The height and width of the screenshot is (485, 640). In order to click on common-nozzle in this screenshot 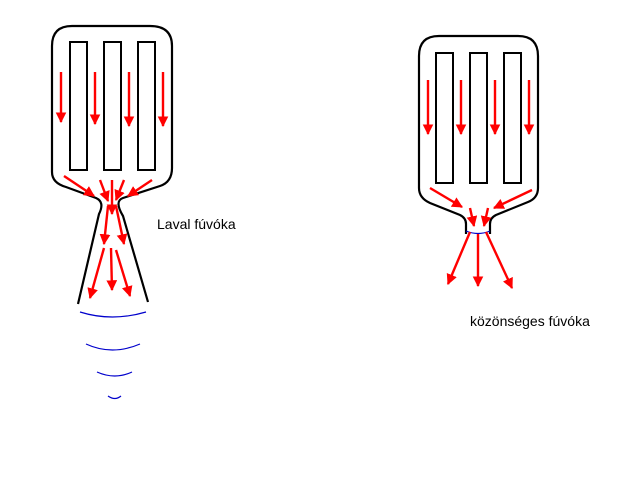, I will do `click(478, 161)`.